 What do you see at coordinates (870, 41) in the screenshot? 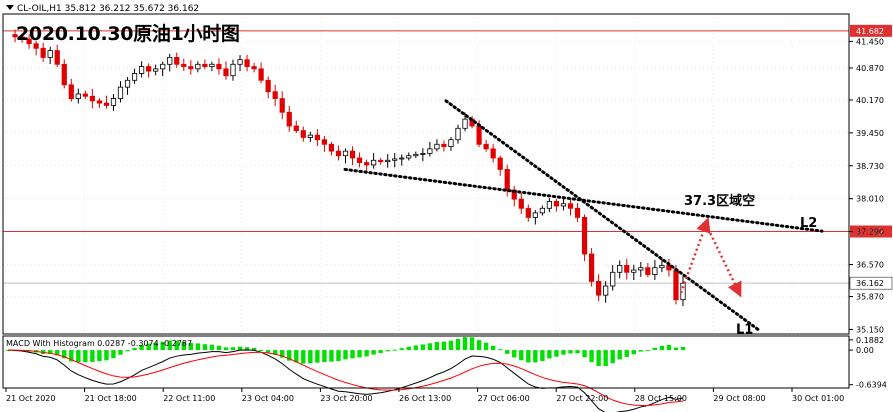
I see `y-tick-label: 41.450` at bounding box center [870, 41].